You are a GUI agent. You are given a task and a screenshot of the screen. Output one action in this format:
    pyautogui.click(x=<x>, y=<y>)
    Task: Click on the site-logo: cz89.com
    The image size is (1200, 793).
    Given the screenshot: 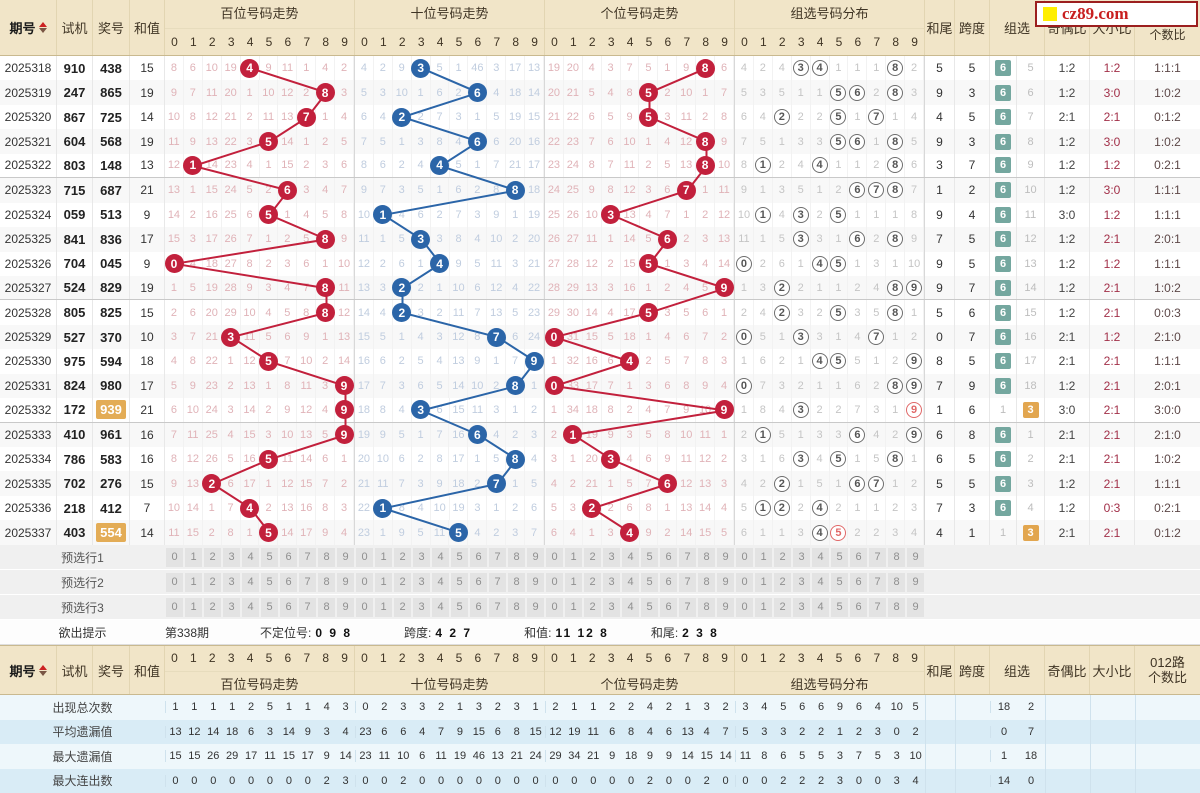 What is the action you would take?
    pyautogui.click(x=1116, y=14)
    